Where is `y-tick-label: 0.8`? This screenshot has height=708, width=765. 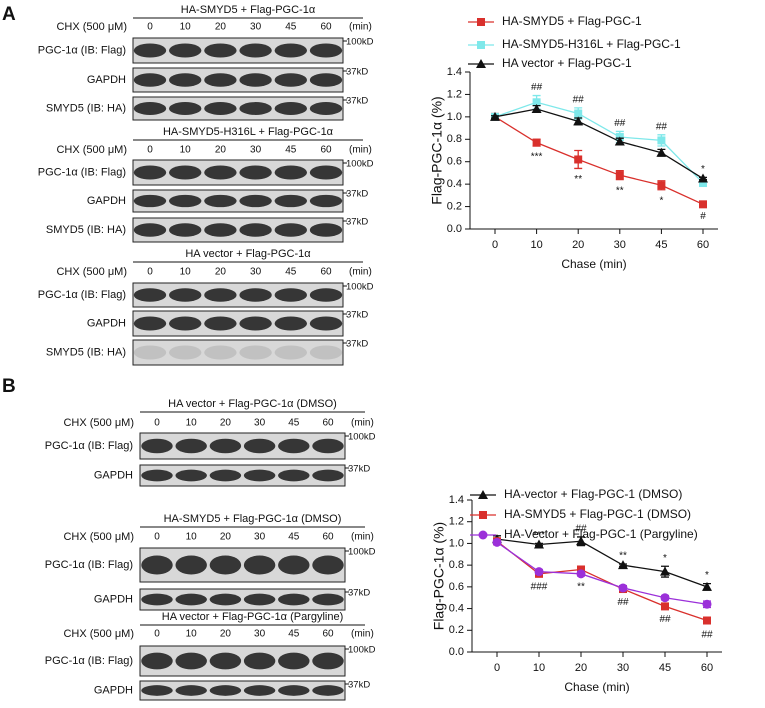 y-tick-label: 0.8 is located at coordinates (454, 139).